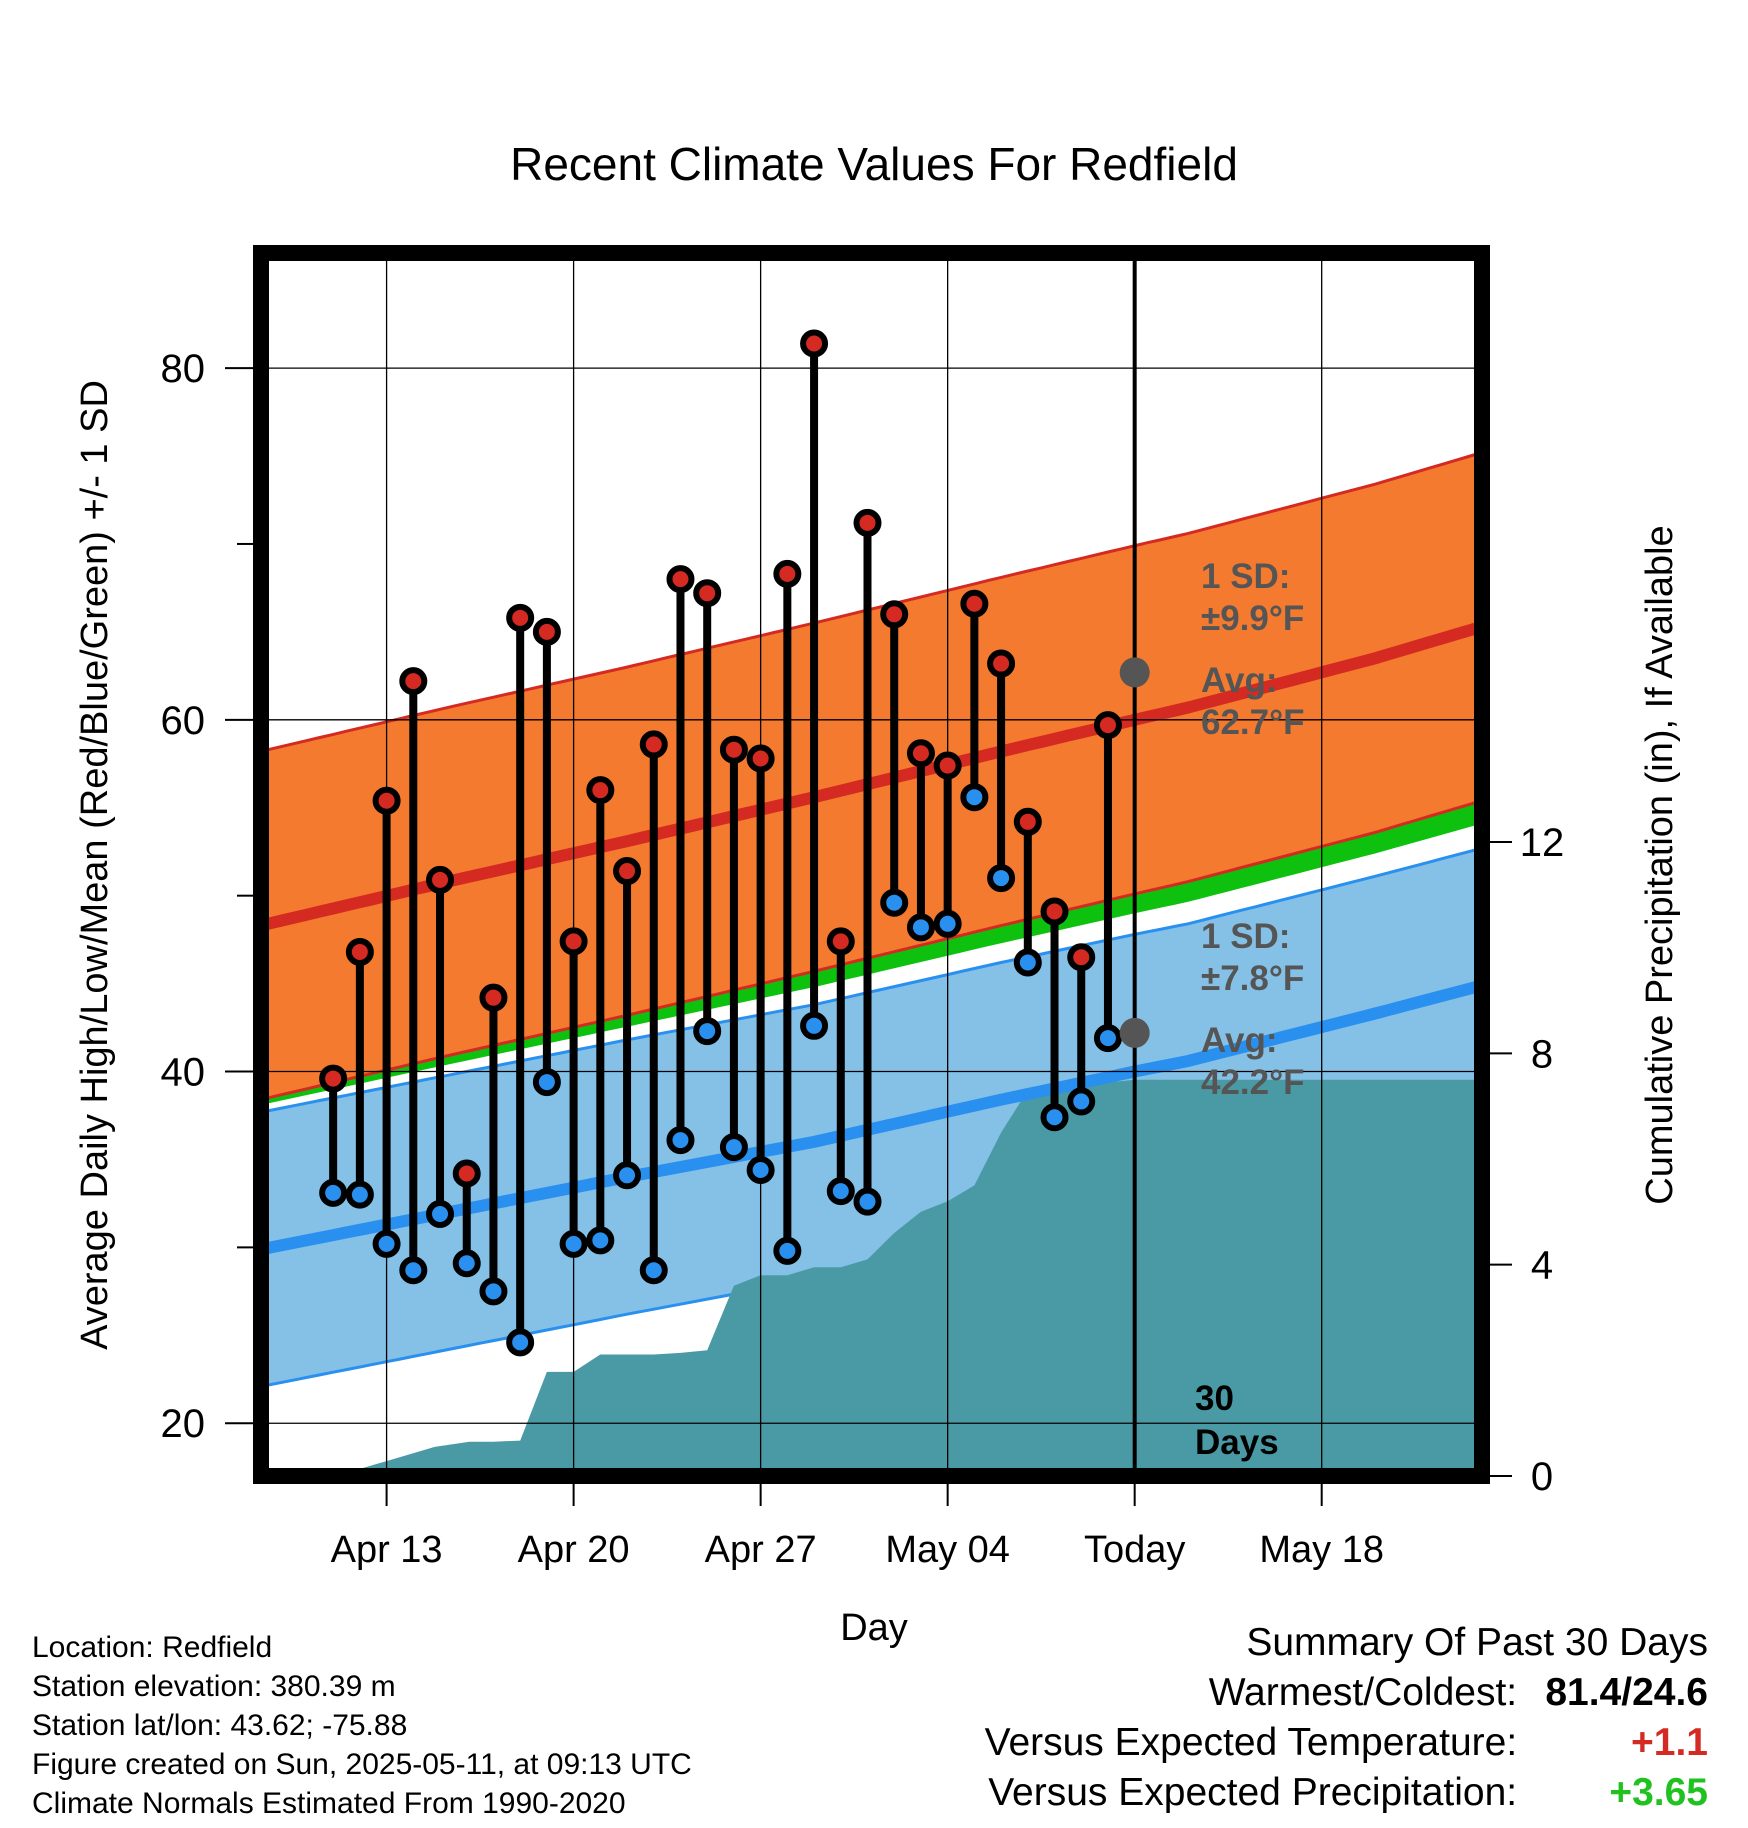 The width and height of the screenshot is (1748, 1828). I want to click on summary-warmest-row: Warmest/Coldest: 81.4/24.6, so click(1346, 1693).